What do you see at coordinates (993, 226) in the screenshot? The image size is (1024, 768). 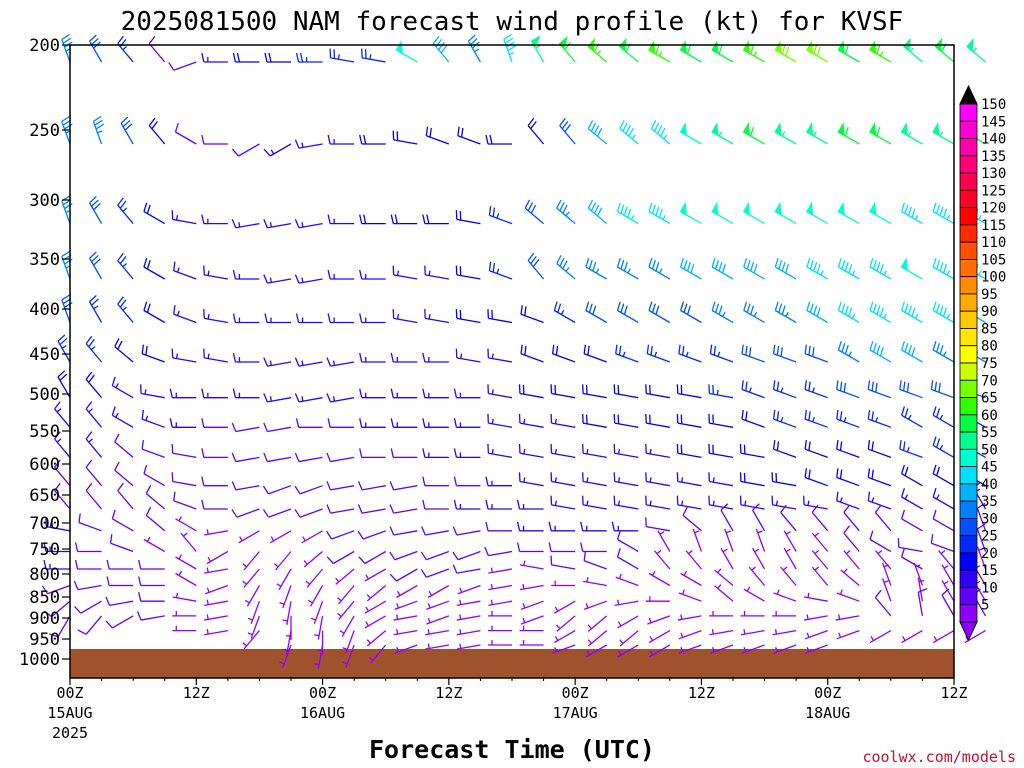 I see `colorbar-label: 115` at bounding box center [993, 226].